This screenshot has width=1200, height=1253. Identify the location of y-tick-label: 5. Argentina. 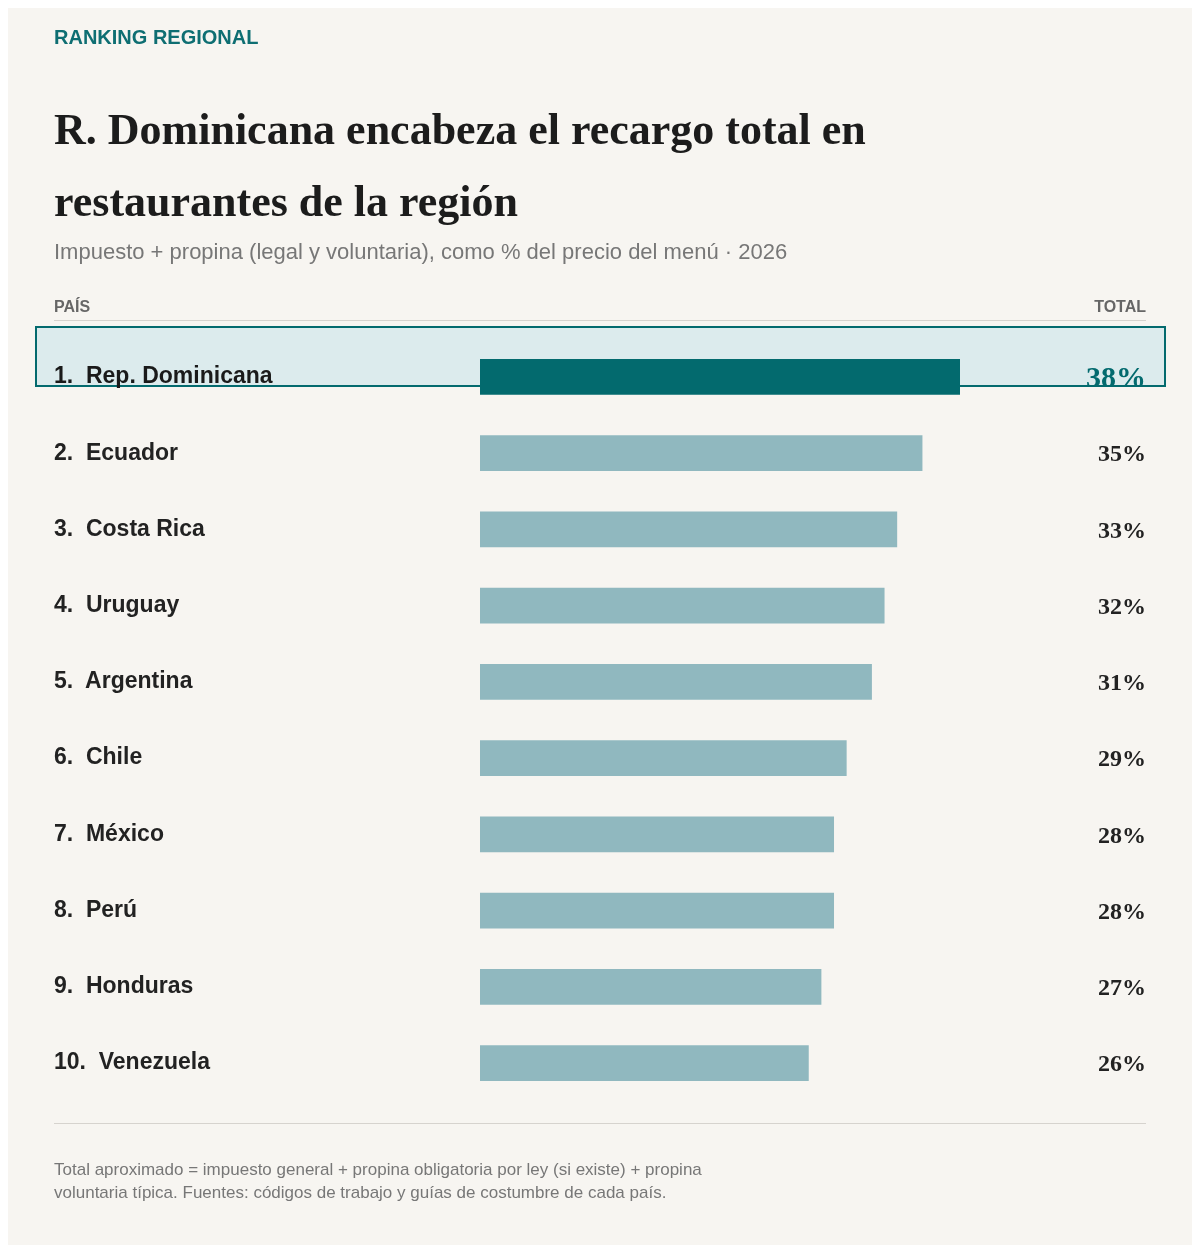
(123, 680).